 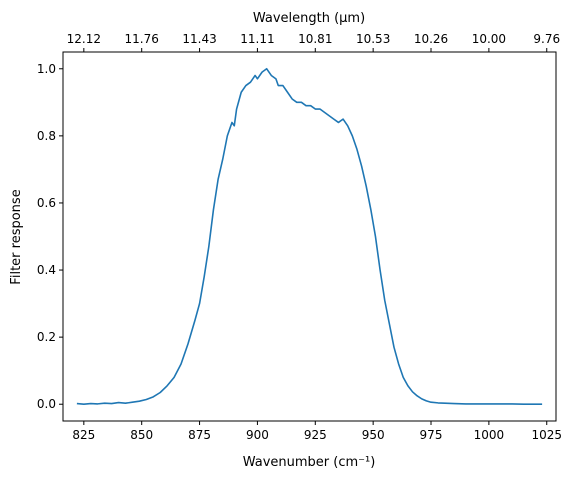 I want to click on x-tick-label: 875, so click(x=199, y=435).